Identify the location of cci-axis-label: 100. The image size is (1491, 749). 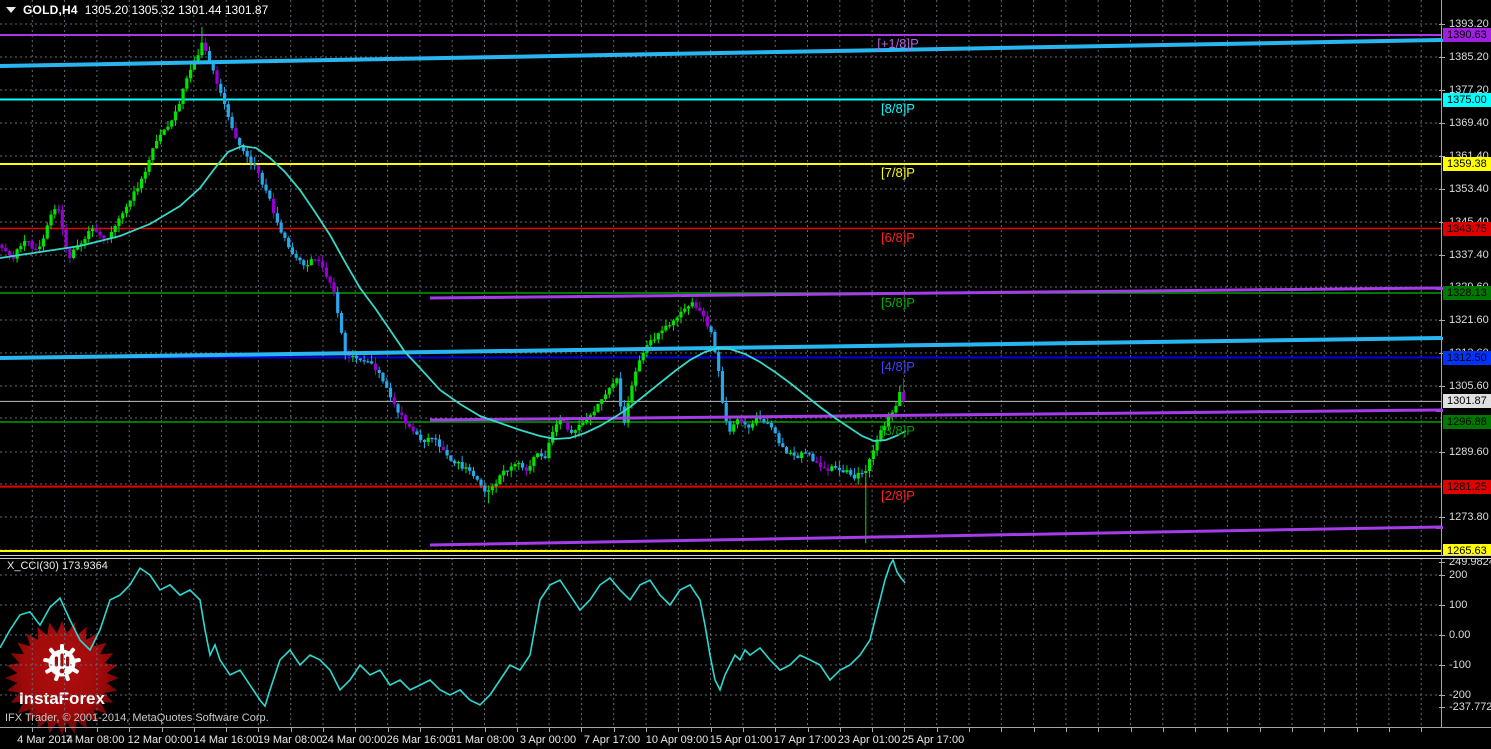
(1458, 605).